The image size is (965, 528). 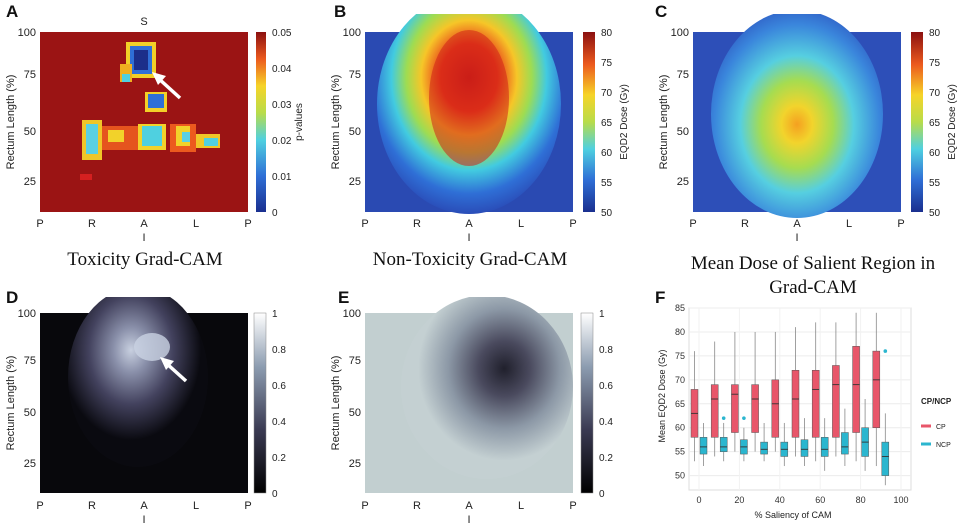 I want to click on legend-title: CP/NCP, so click(x=936, y=401).